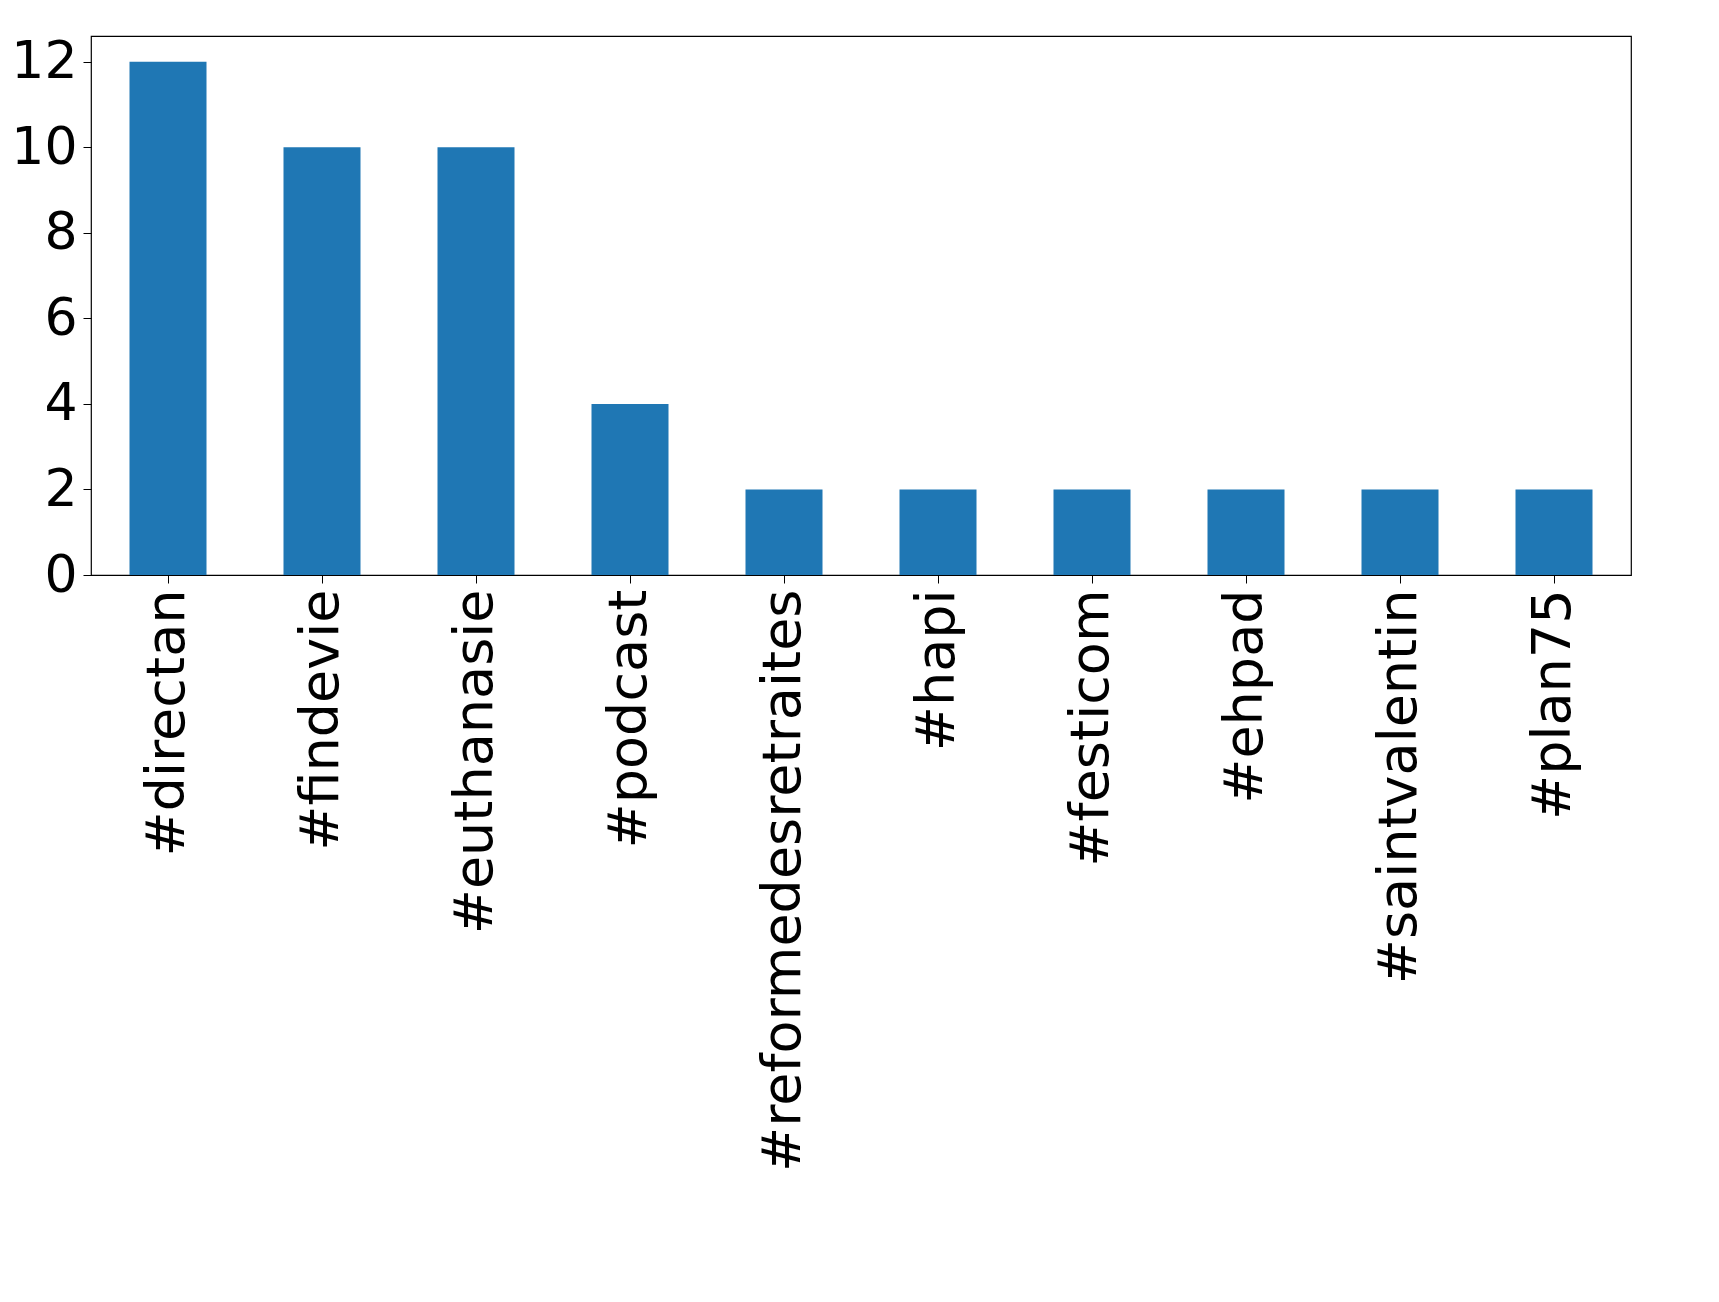 The image size is (1719, 1302). I want to click on y-tick-label: 6, so click(61, 316).